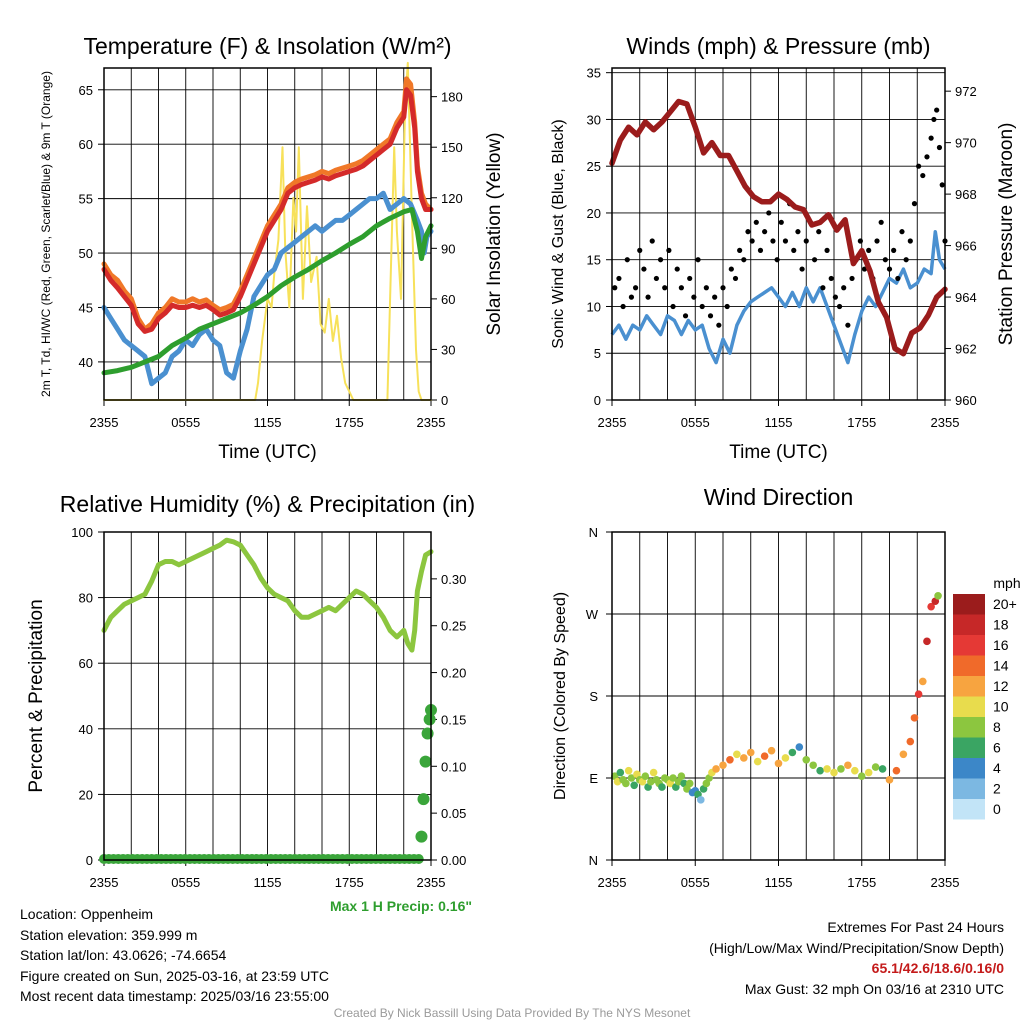  I want to click on plot-border, so click(267, 234).